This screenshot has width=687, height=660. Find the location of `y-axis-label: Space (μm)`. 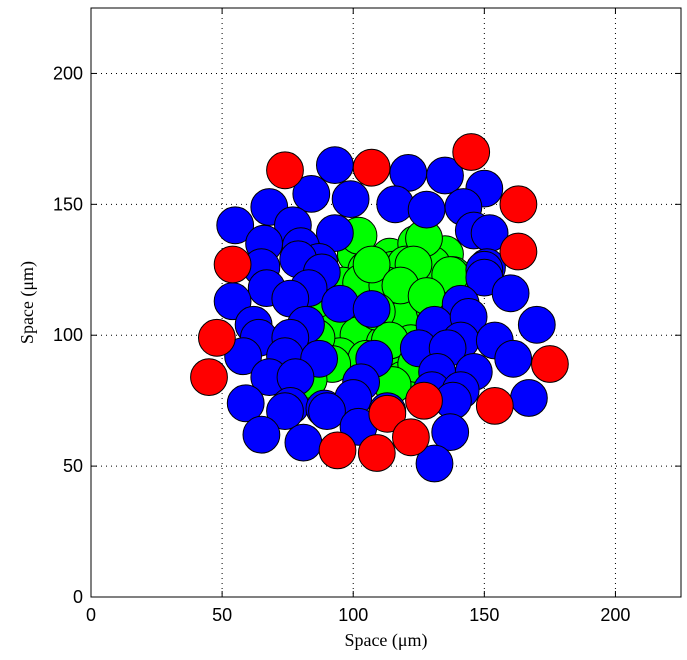

y-axis-label: Space (μm) is located at coordinates (27, 302).